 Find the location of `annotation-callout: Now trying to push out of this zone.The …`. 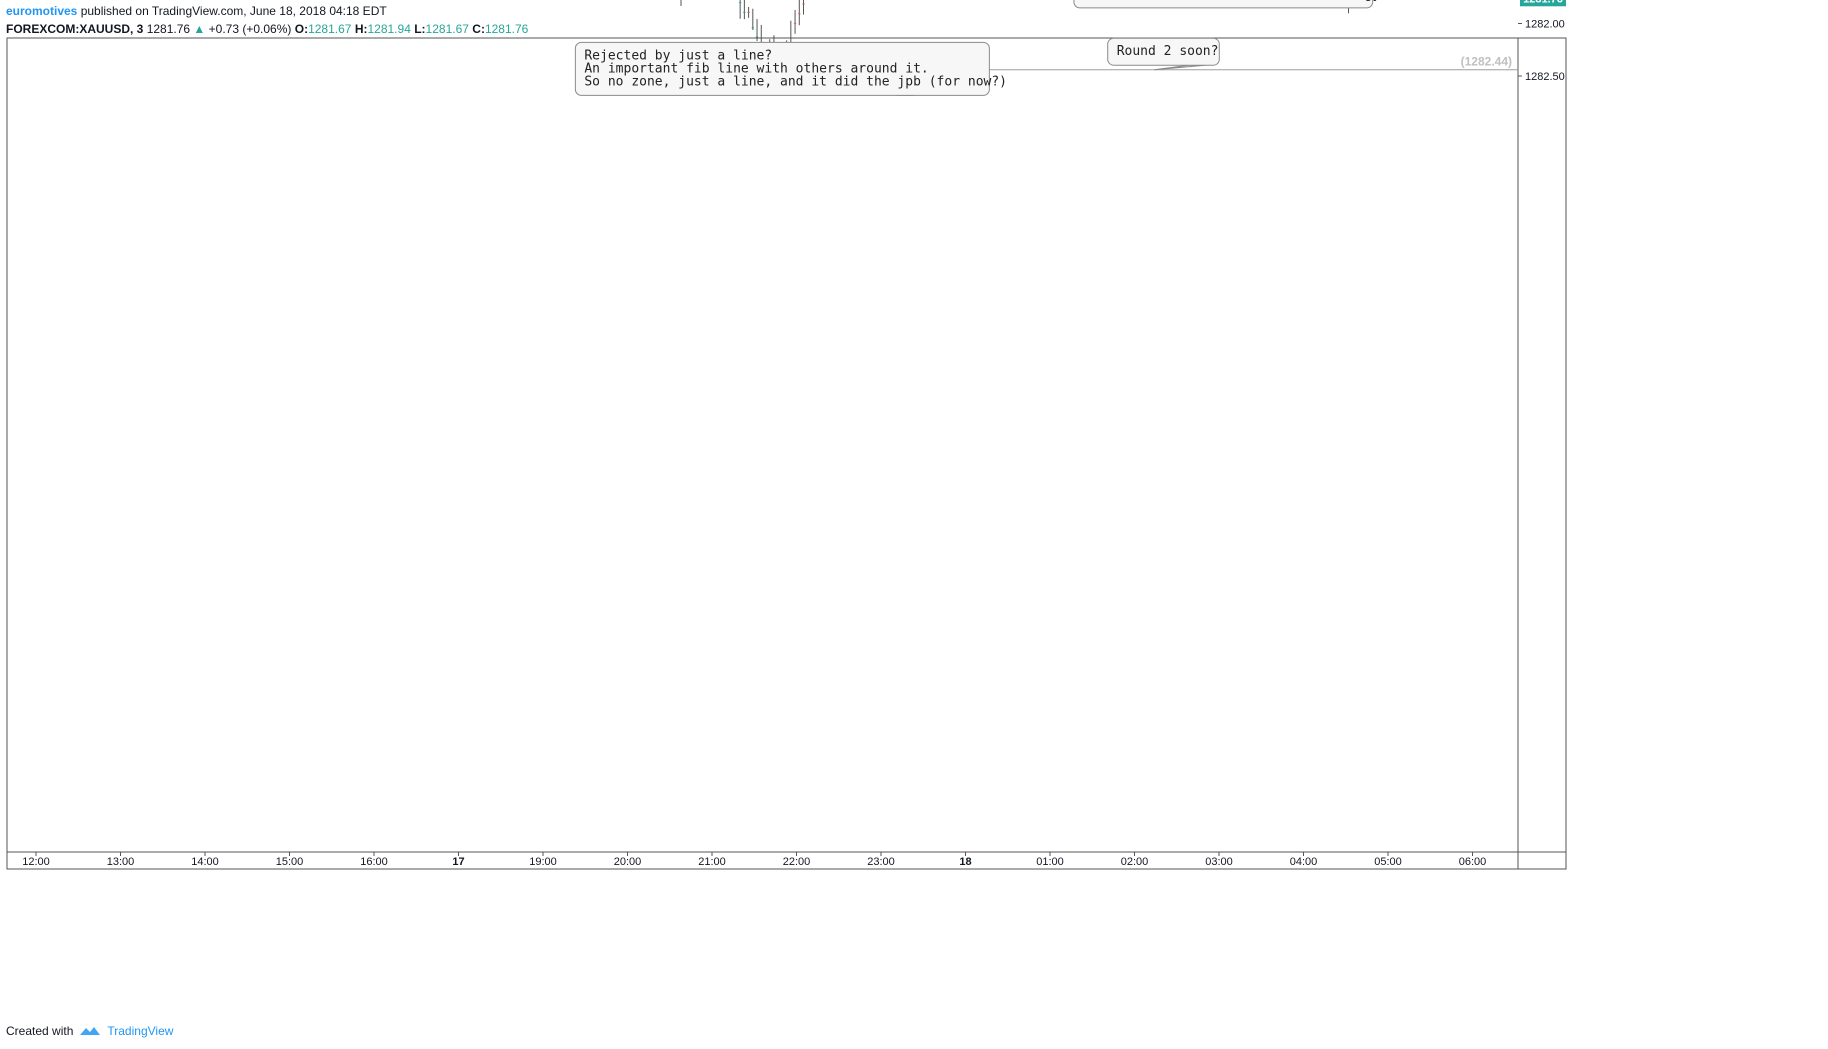

annotation-callout: Now trying to push out of this zone.The … is located at coordinates (1230, 4).